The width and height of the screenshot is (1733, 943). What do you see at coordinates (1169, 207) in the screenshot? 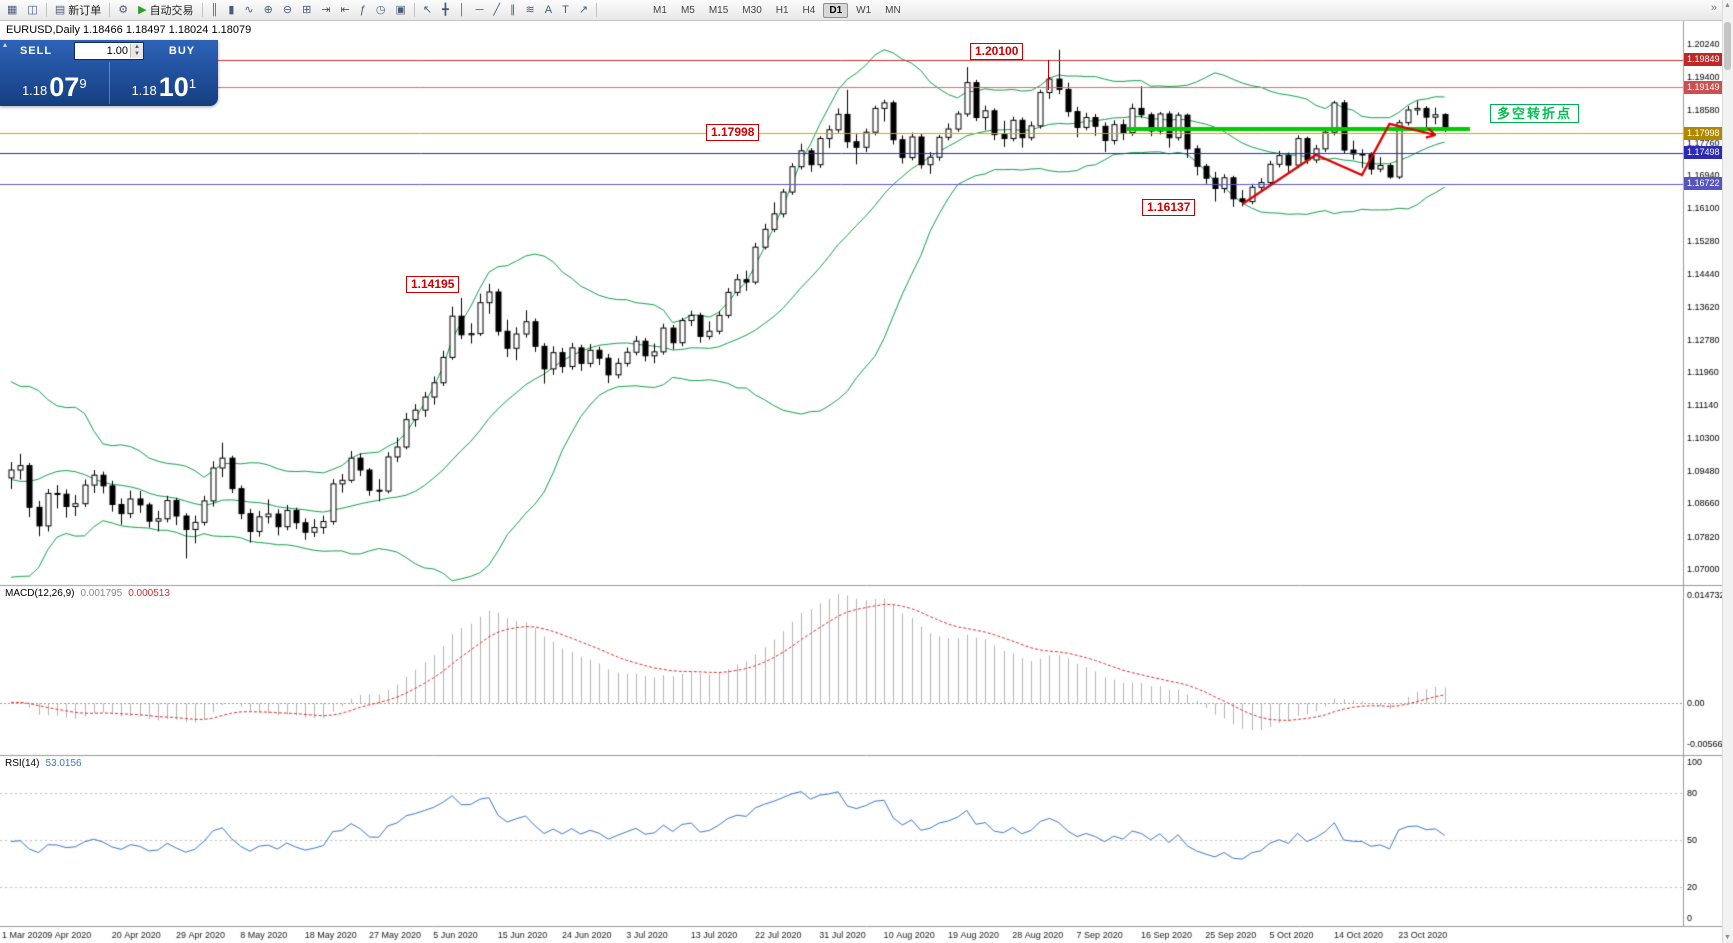
I see `annotation-september-low-price: 1.16137` at bounding box center [1169, 207].